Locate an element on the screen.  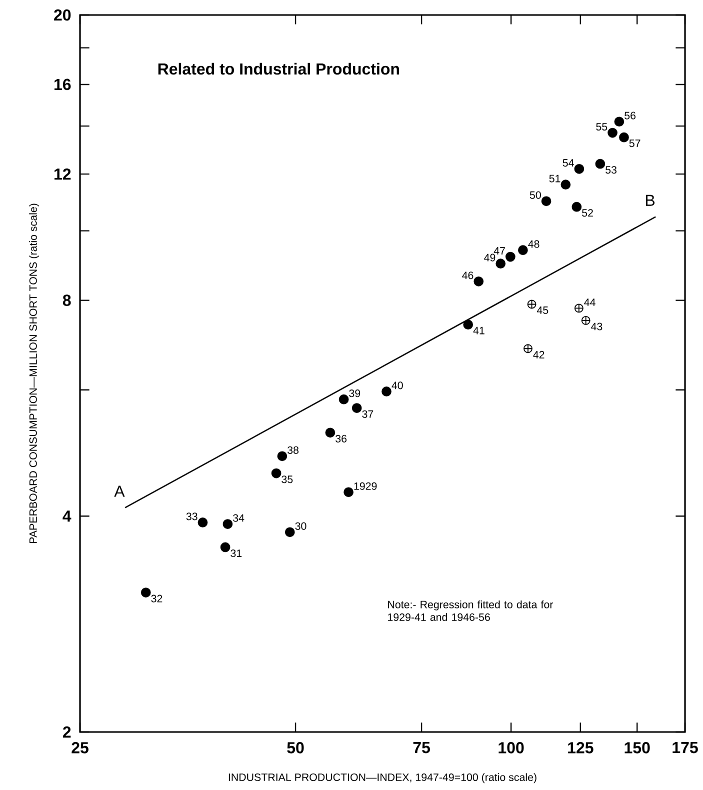
x-tick-label: 100 is located at coordinates (511, 748).